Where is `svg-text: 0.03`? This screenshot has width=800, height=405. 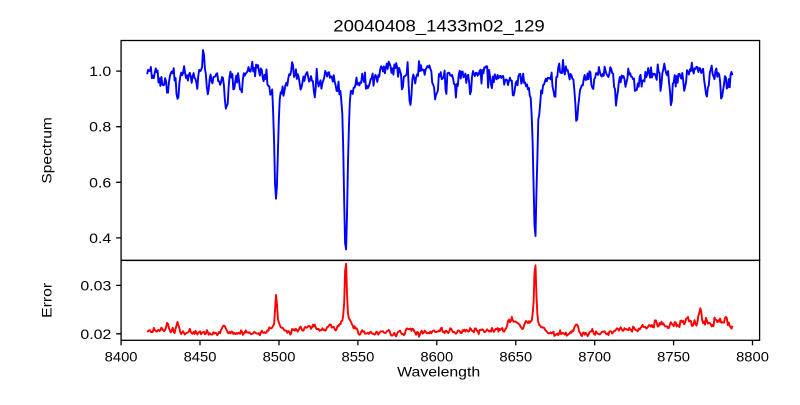 svg-text: 0.03 is located at coordinates (95, 286).